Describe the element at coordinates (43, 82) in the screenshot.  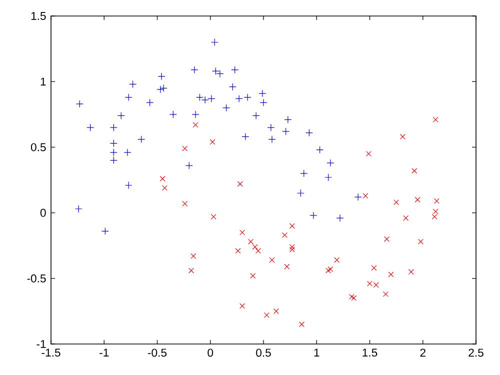
I see `y-tick-label: 1` at that location.